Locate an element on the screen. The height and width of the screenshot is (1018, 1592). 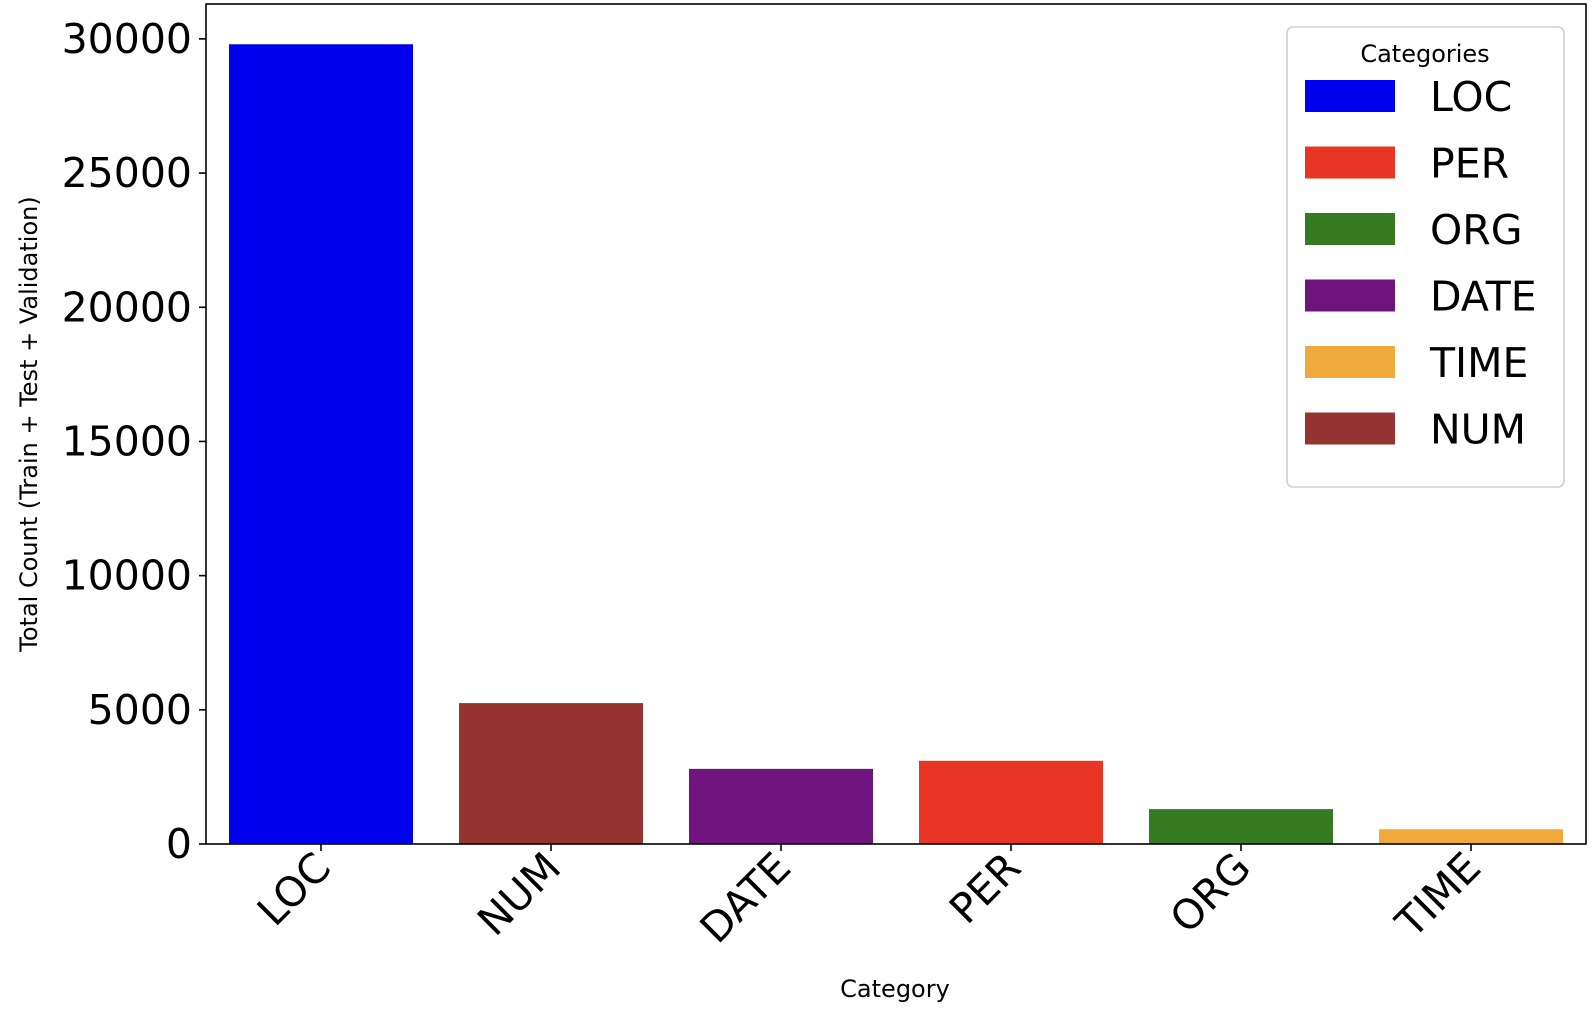
y-tick-label: 30000 is located at coordinates (127, 39).